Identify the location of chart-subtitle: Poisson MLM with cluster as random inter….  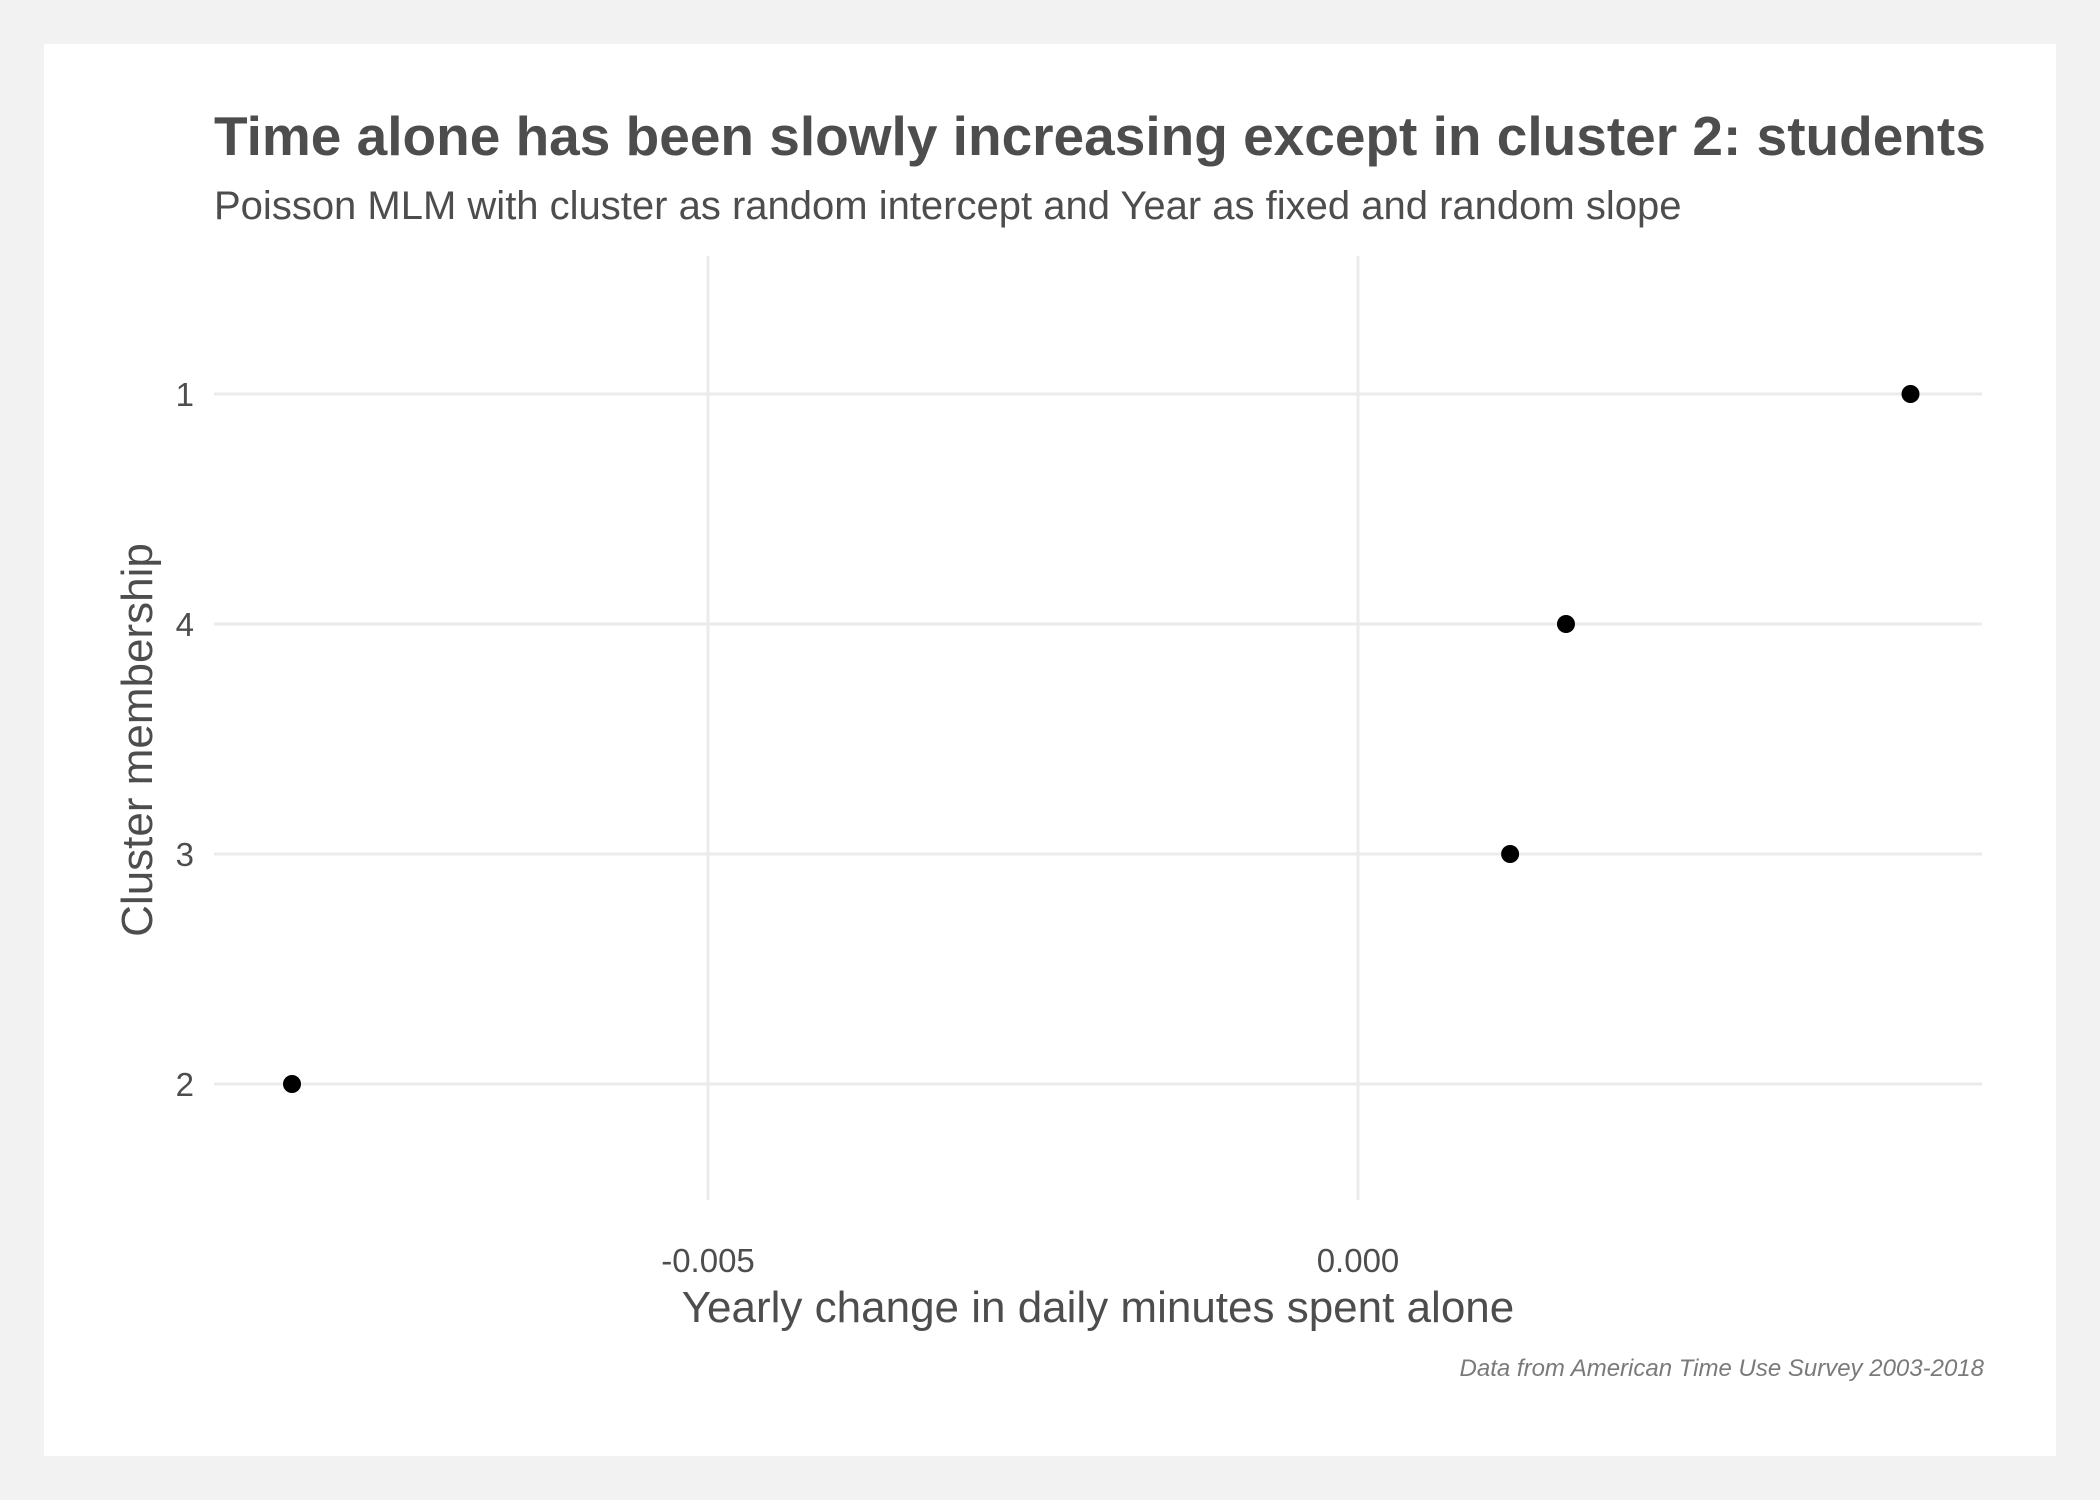
(948, 206).